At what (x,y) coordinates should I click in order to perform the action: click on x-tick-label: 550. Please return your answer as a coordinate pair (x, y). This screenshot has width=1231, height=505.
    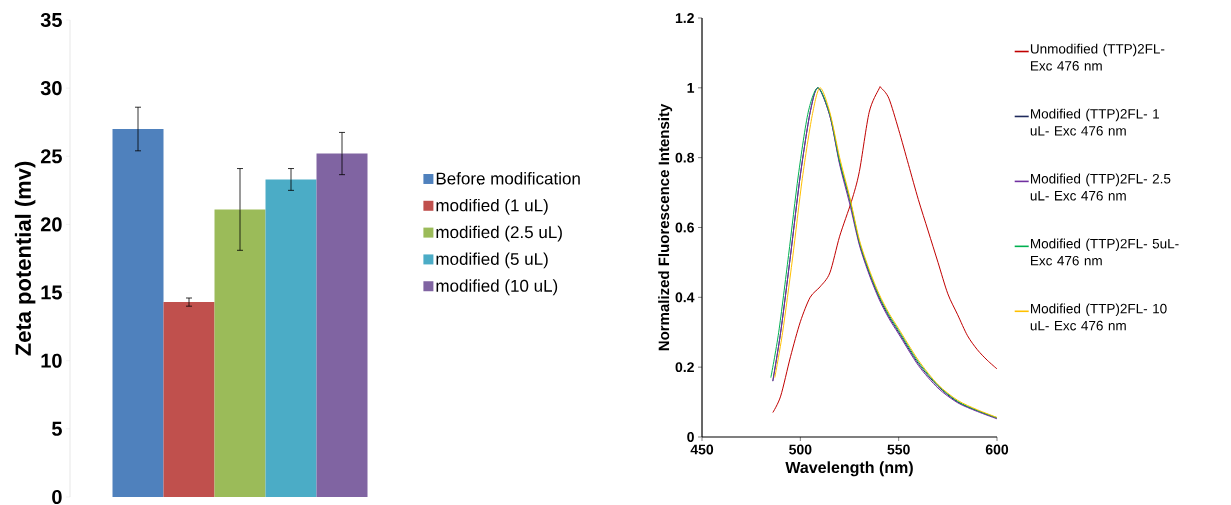
    Looking at the image, I should click on (898, 449).